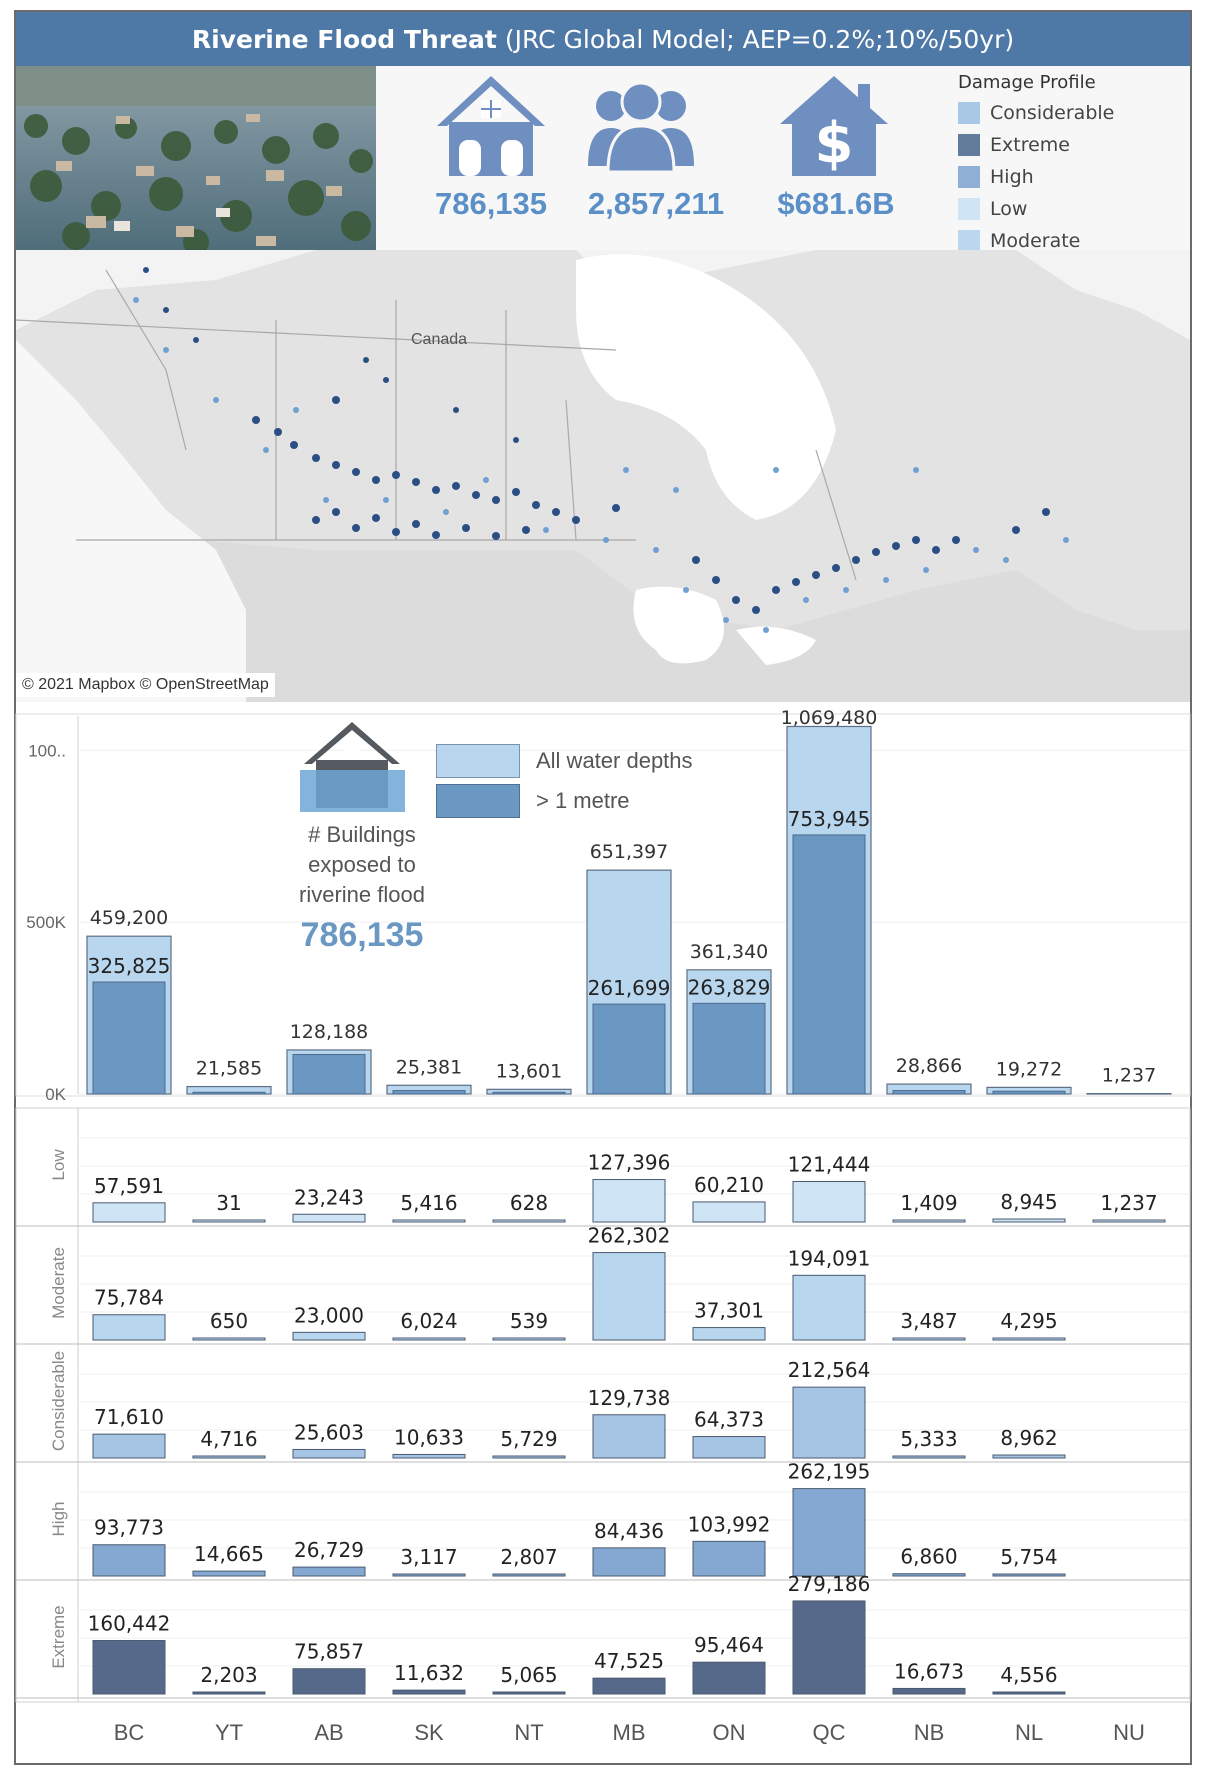 This screenshot has width=1210, height=1780. Describe the element at coordinates (629, 1531) in the screenshot. I see `bar-label-high: 84,436` at that location.